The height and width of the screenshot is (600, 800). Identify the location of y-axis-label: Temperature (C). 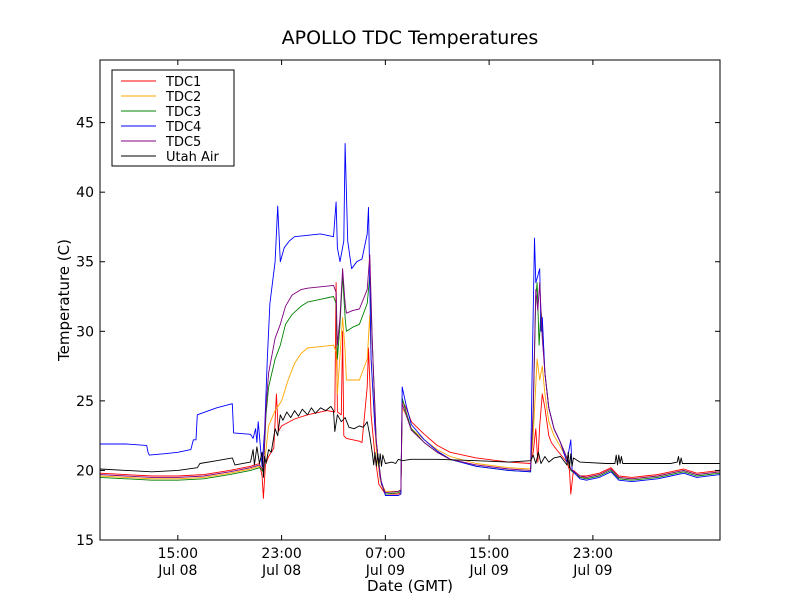
(64, 300).